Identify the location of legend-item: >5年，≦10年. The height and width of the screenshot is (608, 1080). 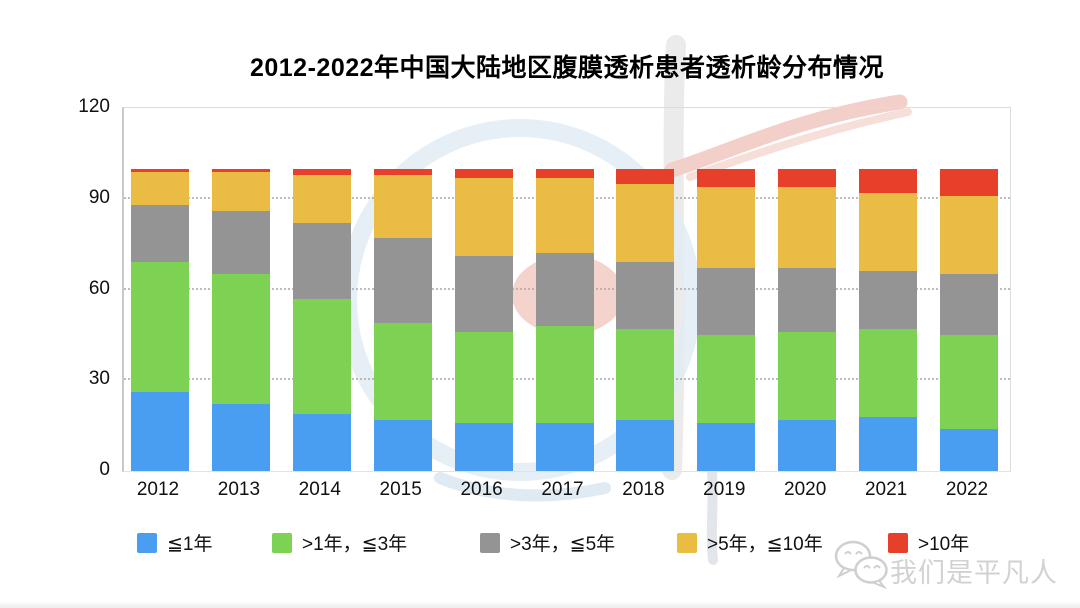
(750, 542).